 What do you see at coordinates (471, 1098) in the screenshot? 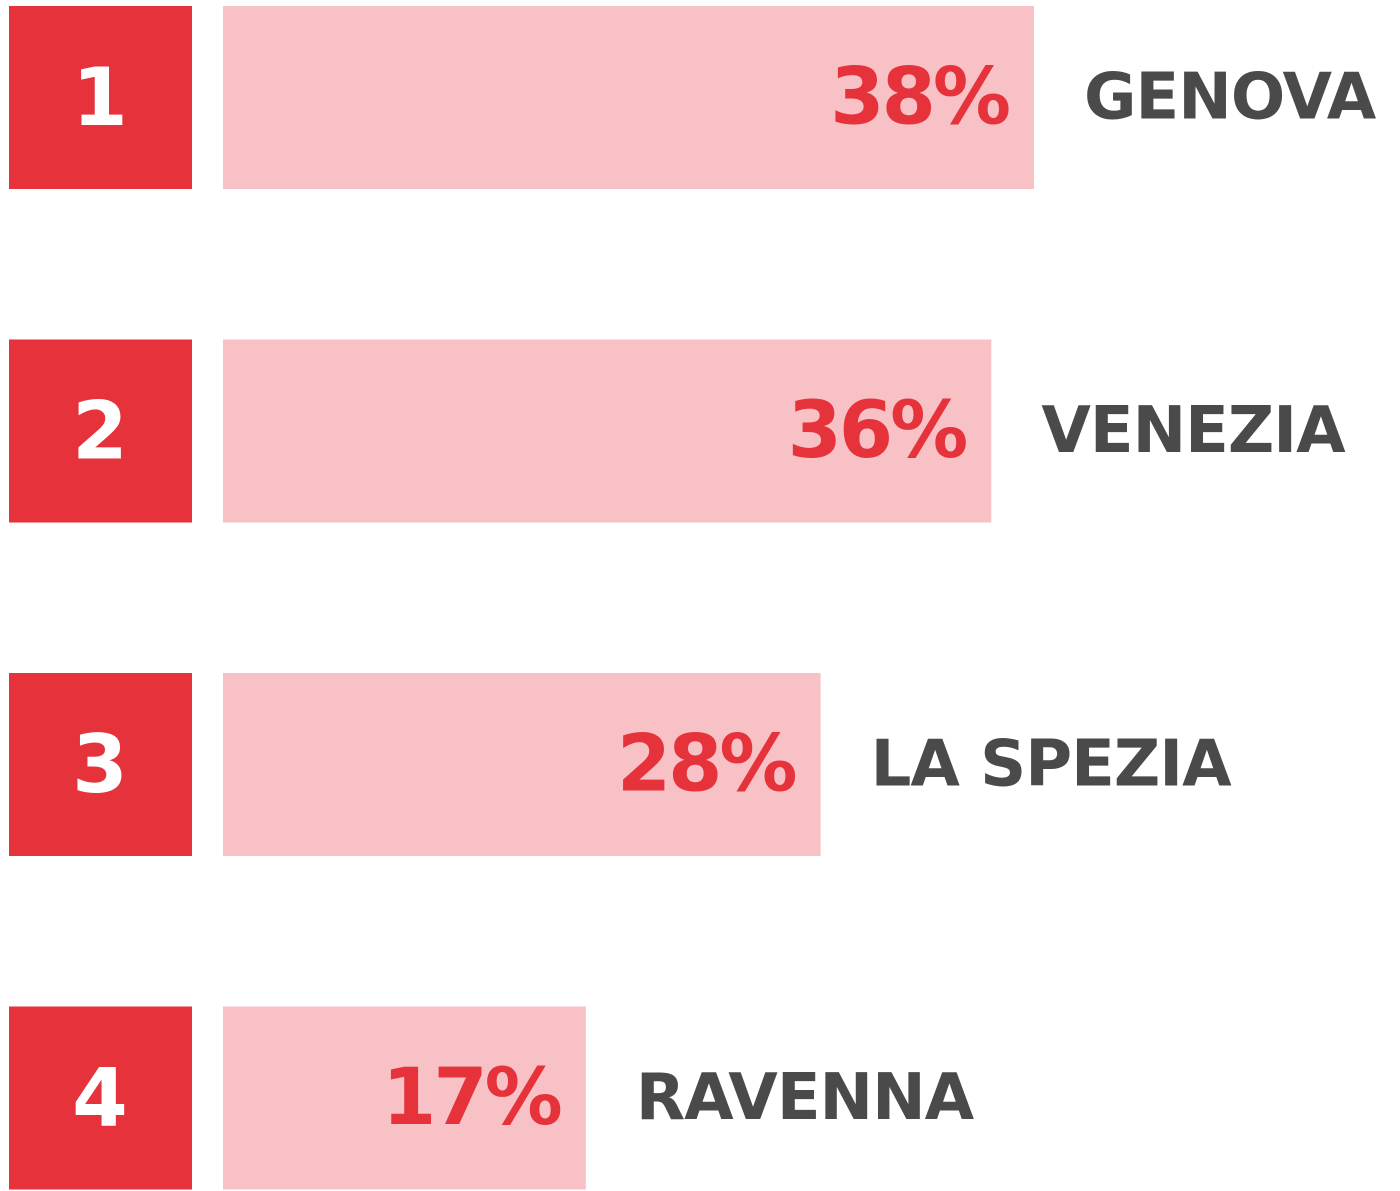
I see `value-label: 17%` at bounding box center [471, 1098].